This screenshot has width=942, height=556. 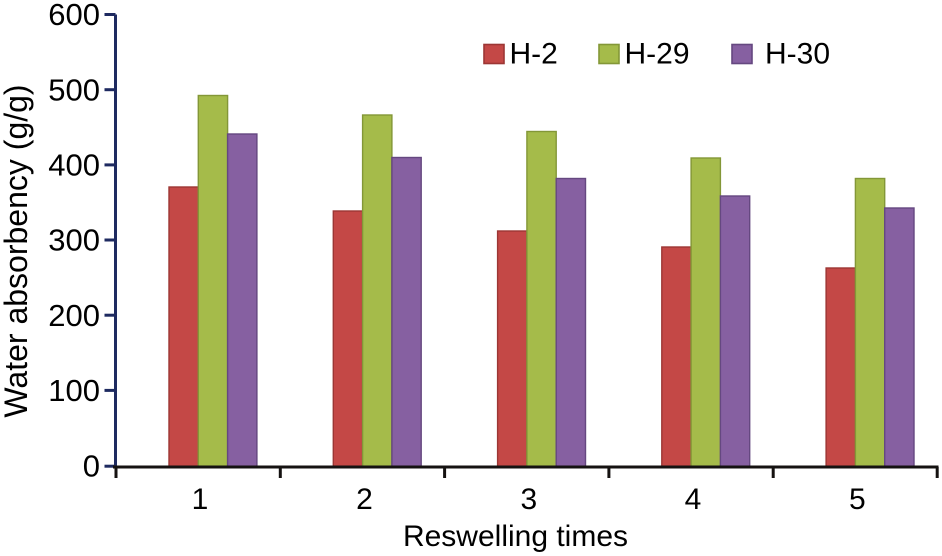 I want to click on svg-text: 2, so click(x=364, y=499).